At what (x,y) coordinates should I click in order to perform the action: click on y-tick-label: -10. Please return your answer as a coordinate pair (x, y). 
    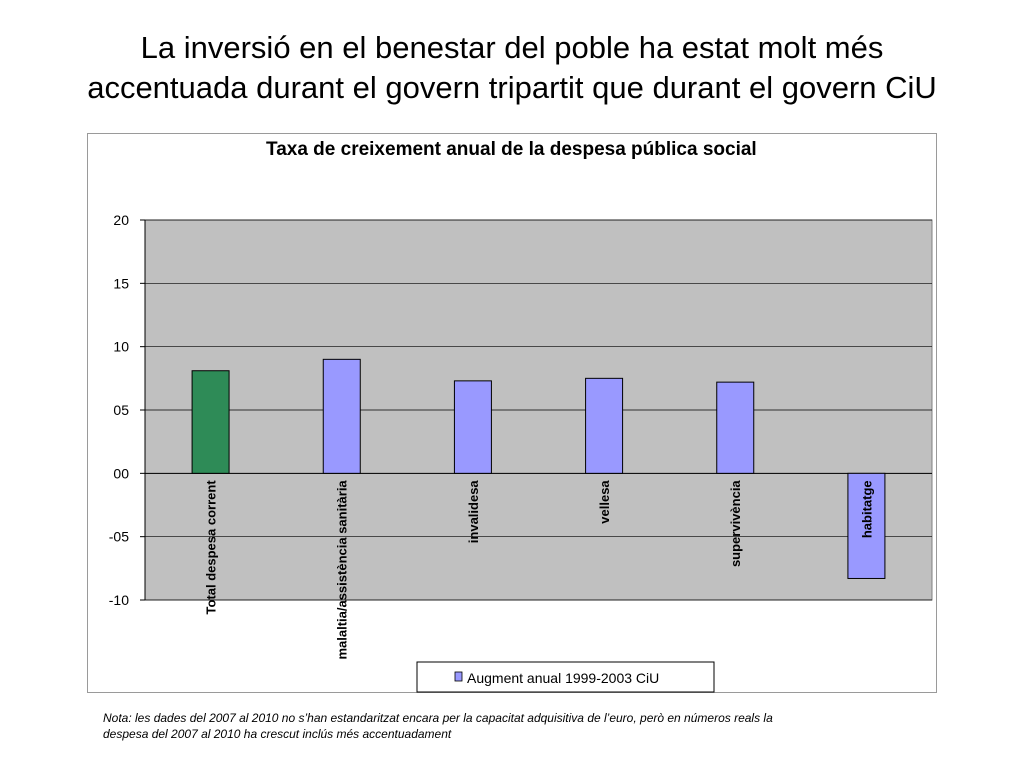
    Looking at the image, I should click on (119, 600).